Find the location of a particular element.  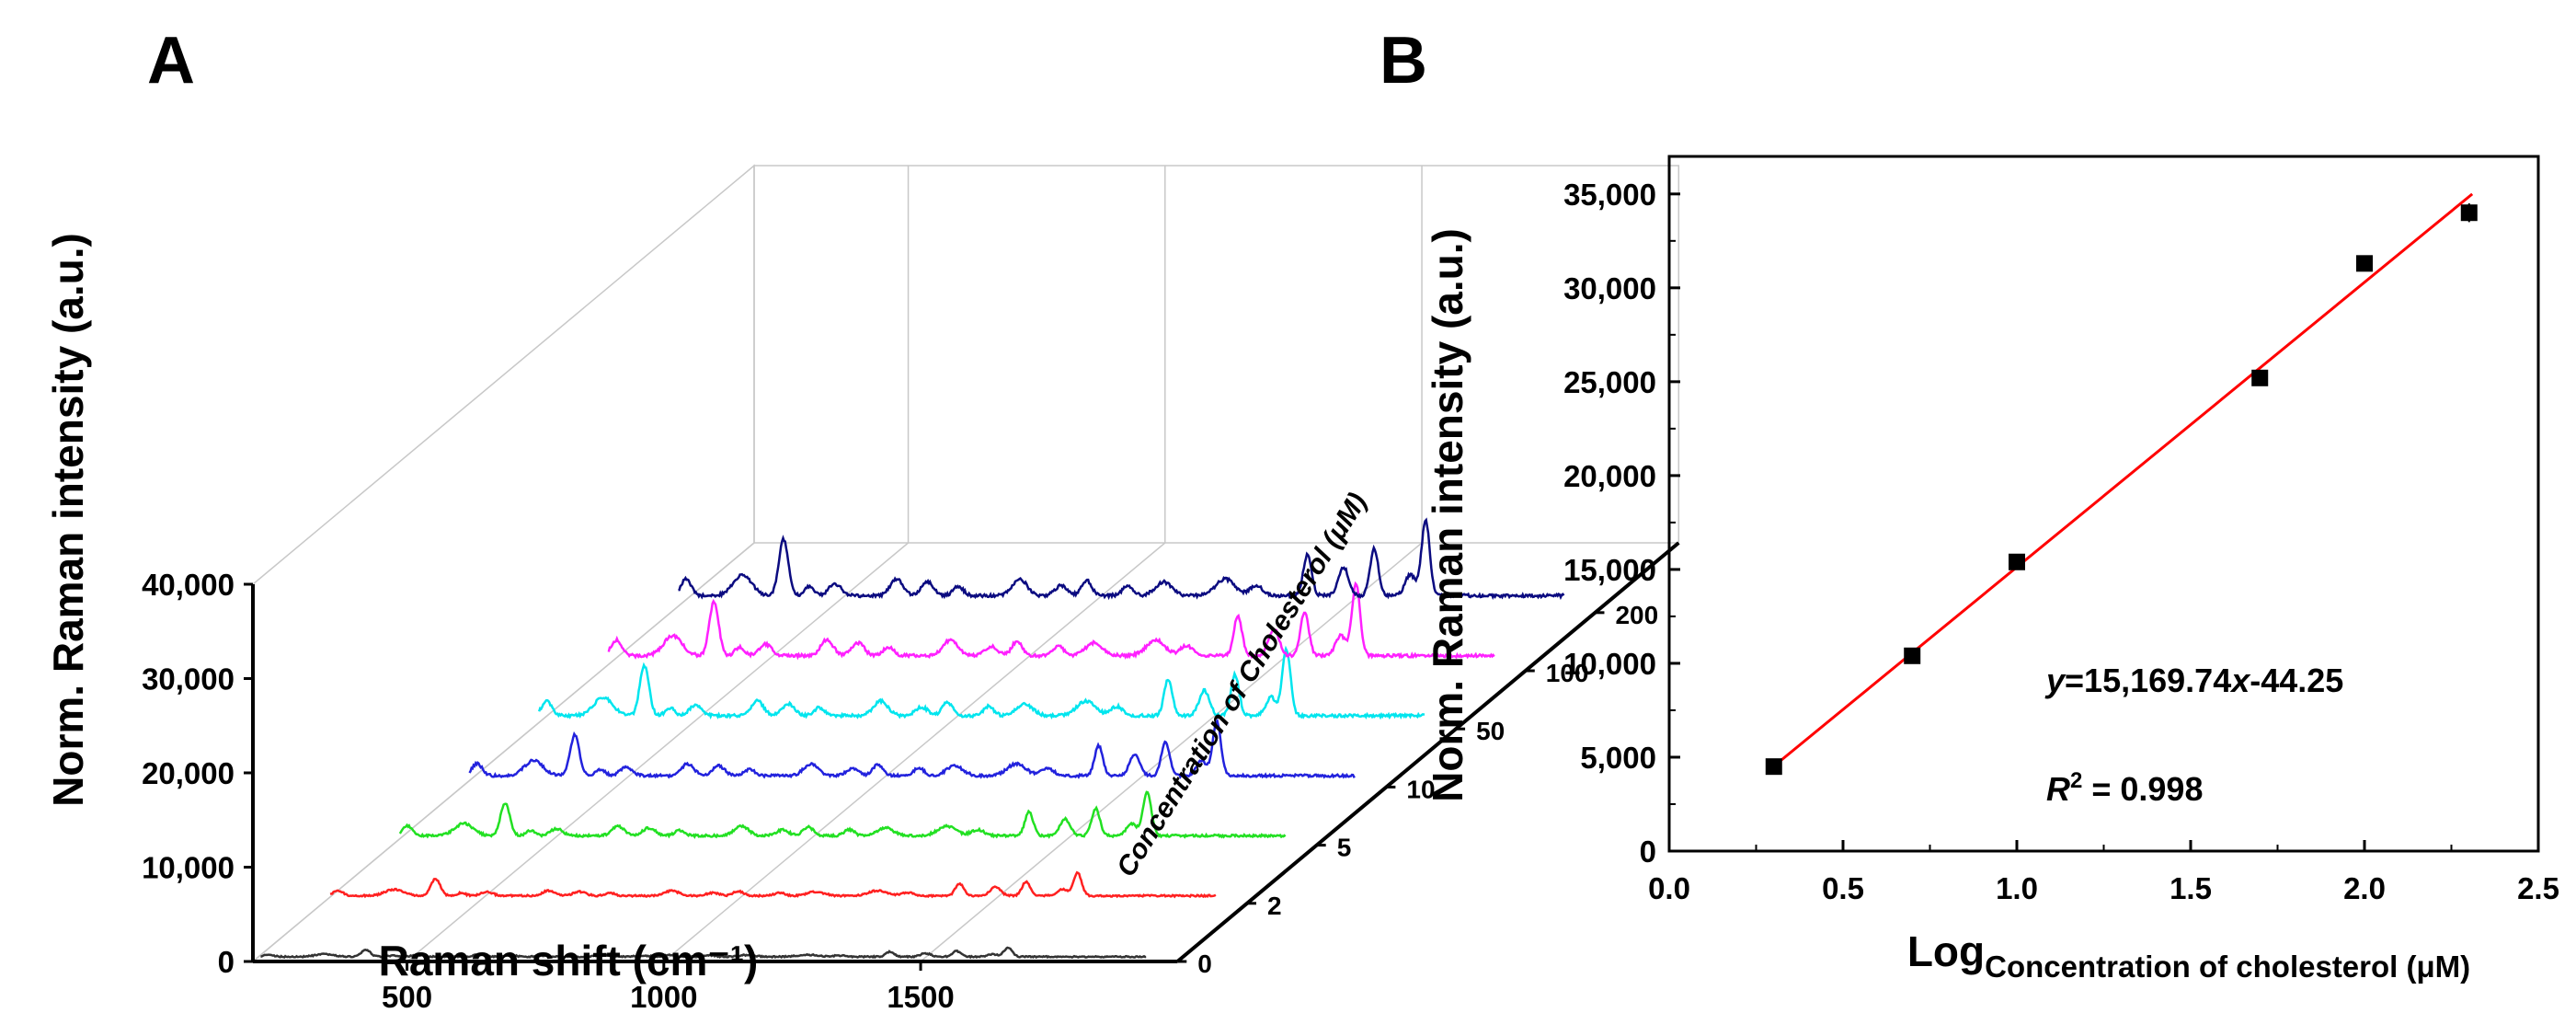

panel-b-r-squared: R2 = 0.998 is located at coordinates (2125, 788).